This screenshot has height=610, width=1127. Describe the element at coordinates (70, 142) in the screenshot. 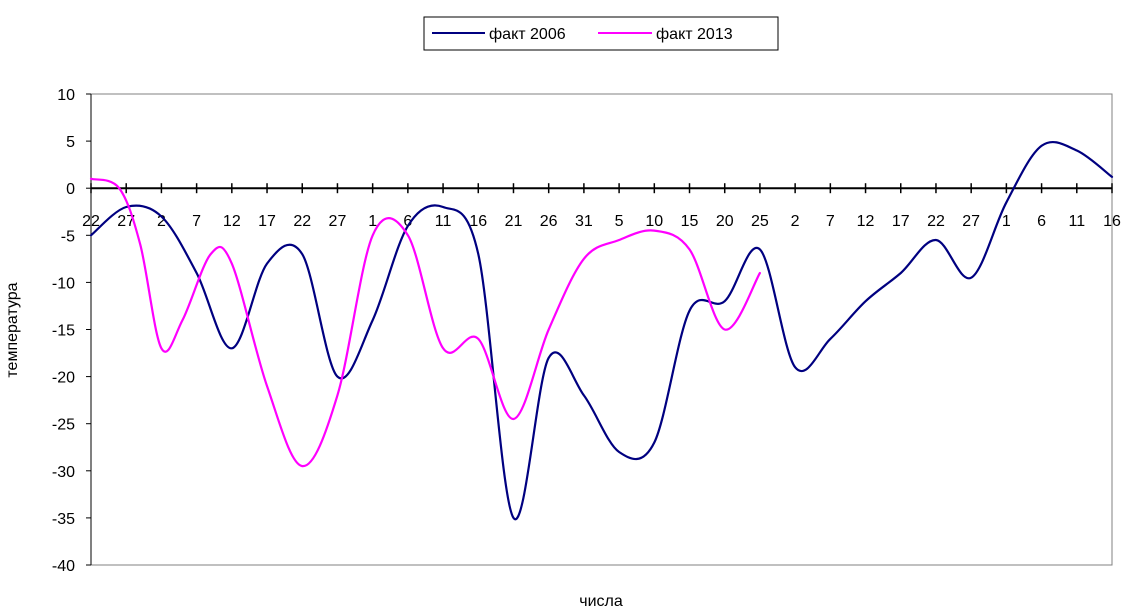

I see `y-tick-label: 5` at that location.